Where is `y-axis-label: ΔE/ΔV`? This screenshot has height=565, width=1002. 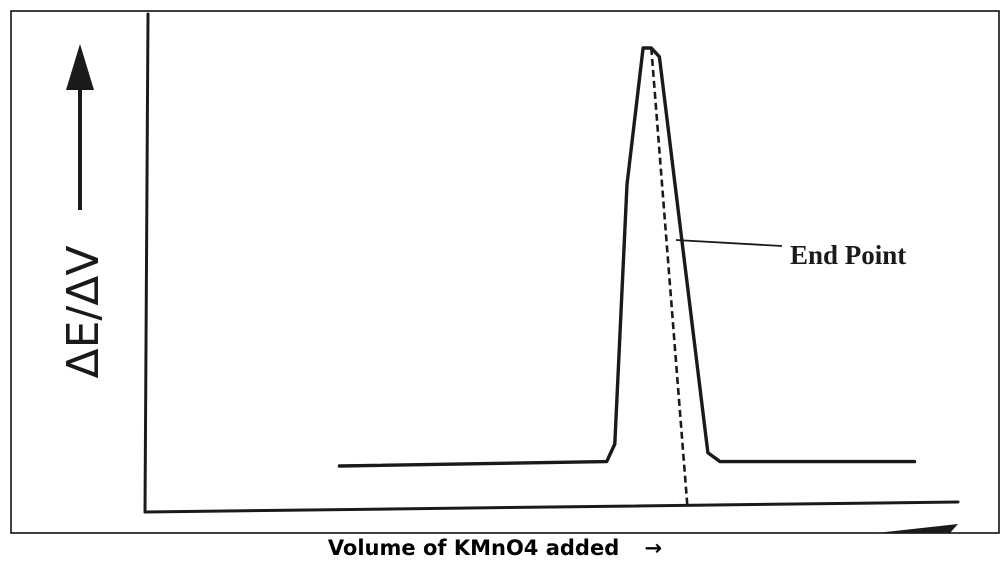
y-axis-label: ΔE/ΔV is located at coordinates (83, 312).